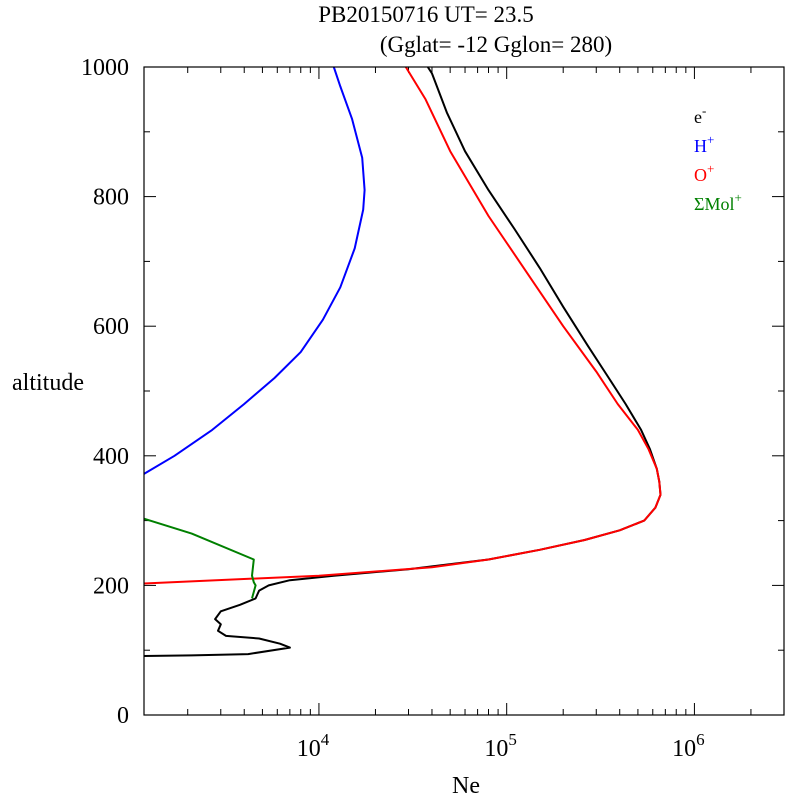  What do you see at coordinates (200, 558) in the screenshot?
I see `series-line-mol` at bounding box center [200, 558].